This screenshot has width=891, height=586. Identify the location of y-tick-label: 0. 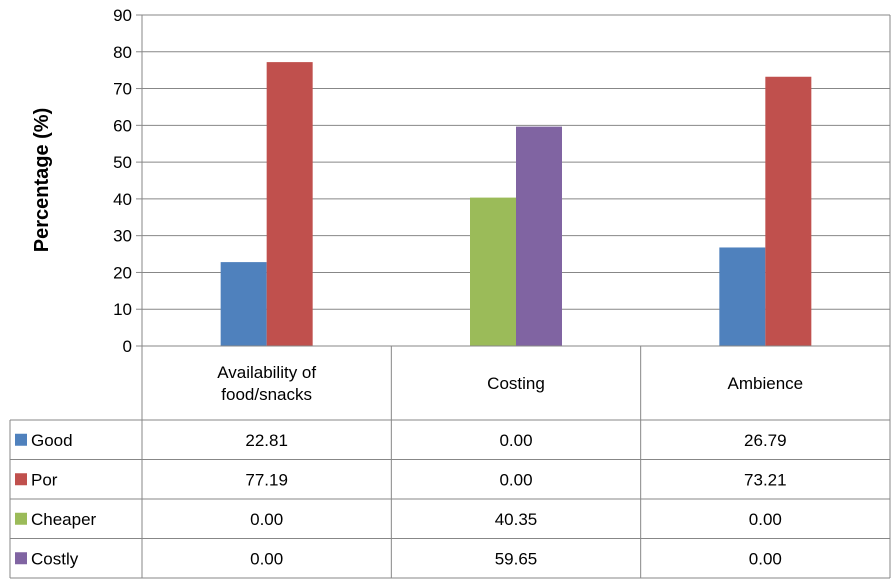
(127, 346).